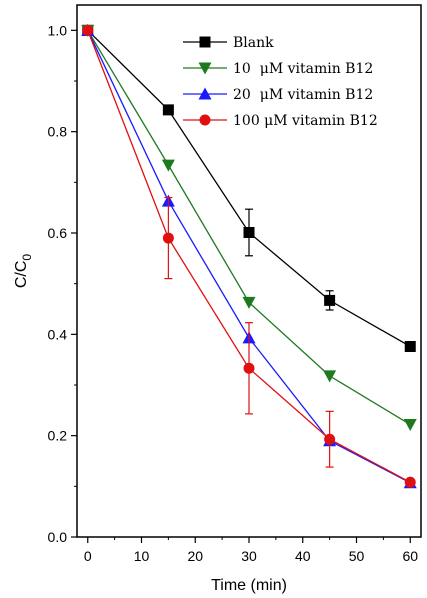 Image resolution: width=427 pixels, height=598 pixels. What do you see at coordinates (142, 556) in the screenshot?
I see `x-tick-label: 10` at bounding box center [142, 556].